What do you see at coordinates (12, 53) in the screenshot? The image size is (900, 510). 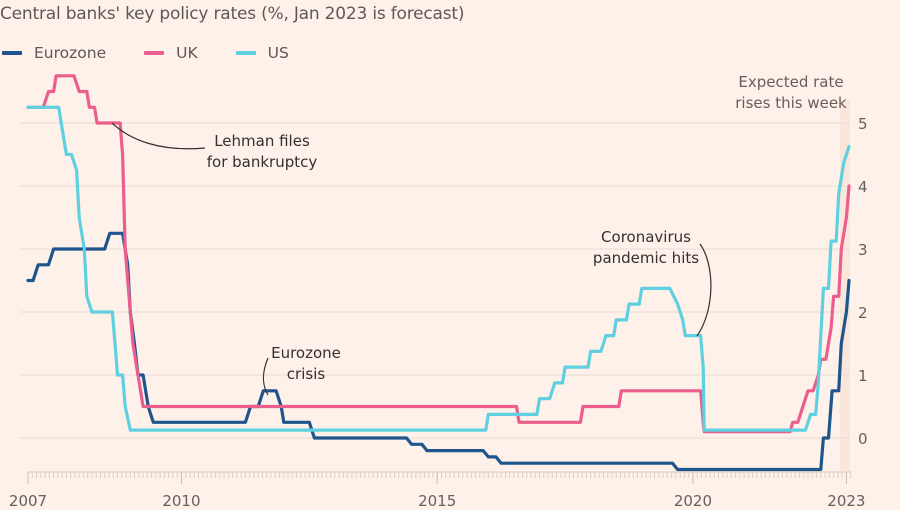 I see `legend-swatch-eurozone` at bounding box center [12, 53].